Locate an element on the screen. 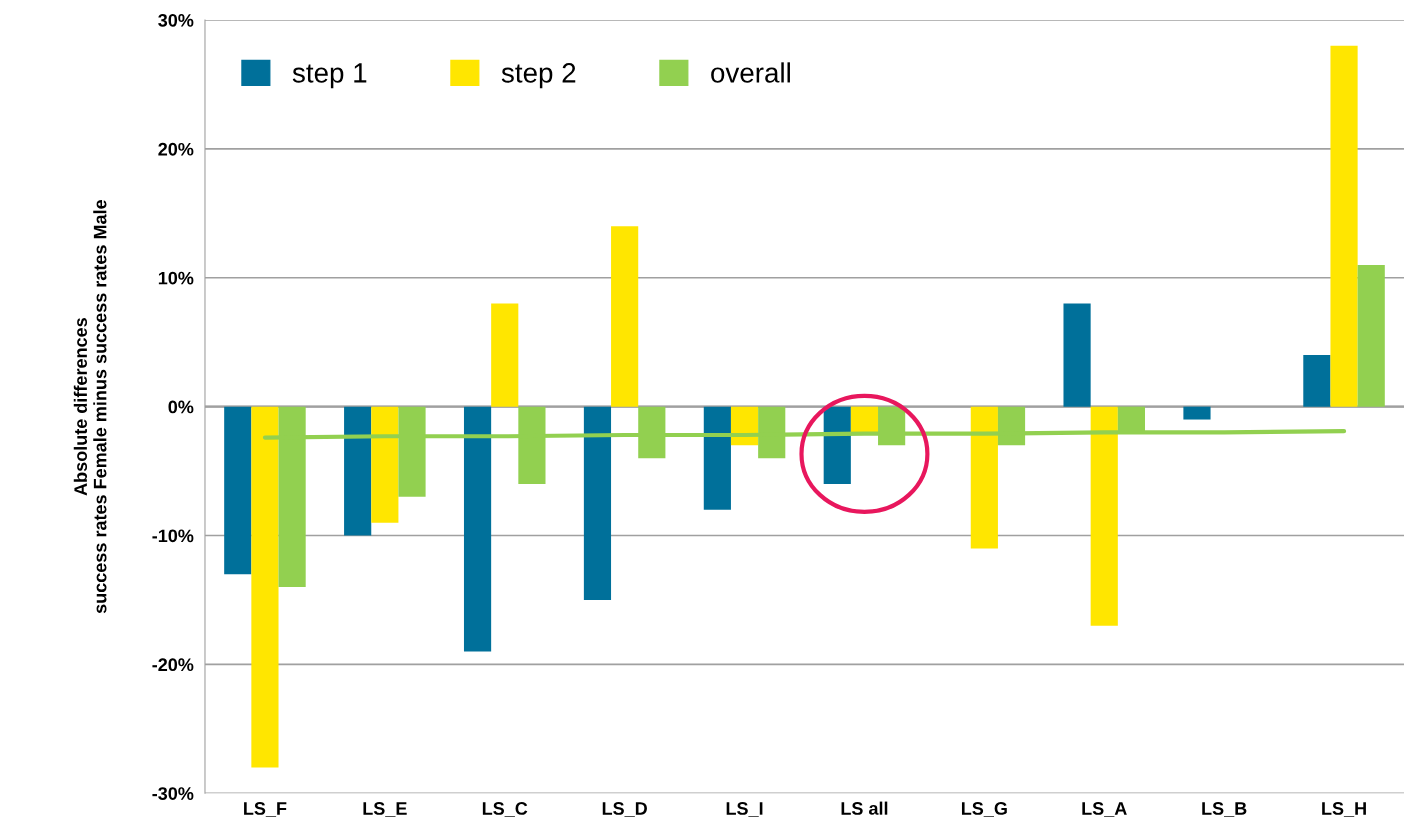 The image size is (1404, 835). x-tick-label: LS_H is located at coordinates (1344, 809).